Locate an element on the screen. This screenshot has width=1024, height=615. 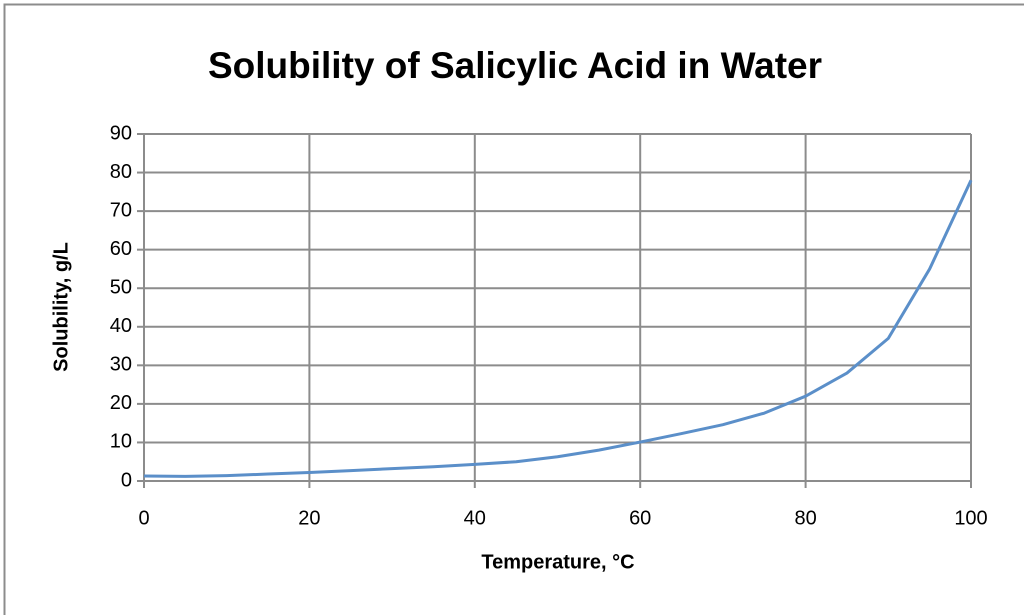
chart-title: Solubility of Salicylic Acid in Water is located at coordinates (515, 65).